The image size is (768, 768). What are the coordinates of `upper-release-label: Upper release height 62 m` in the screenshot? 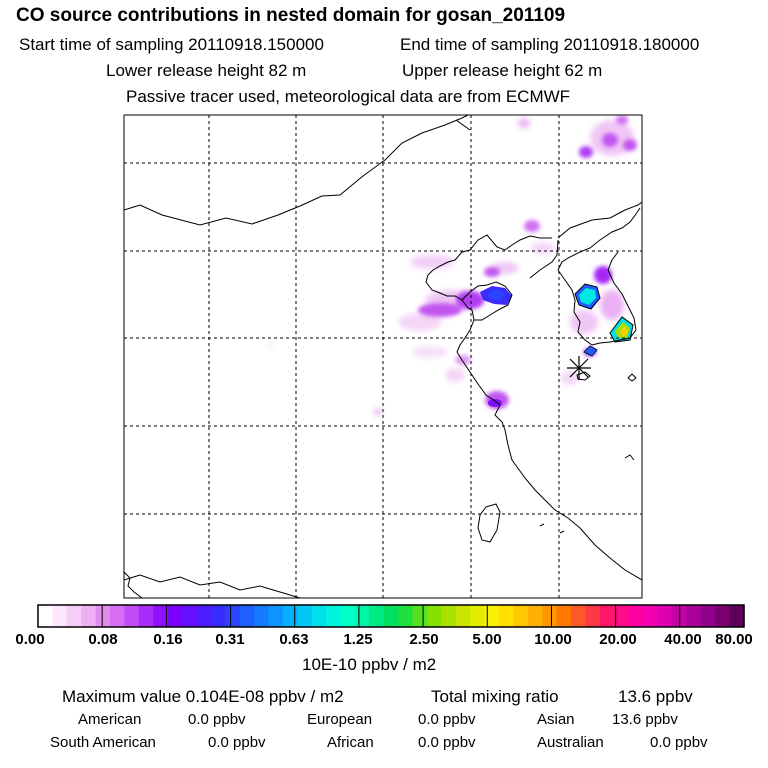 It's located at (502, 70).